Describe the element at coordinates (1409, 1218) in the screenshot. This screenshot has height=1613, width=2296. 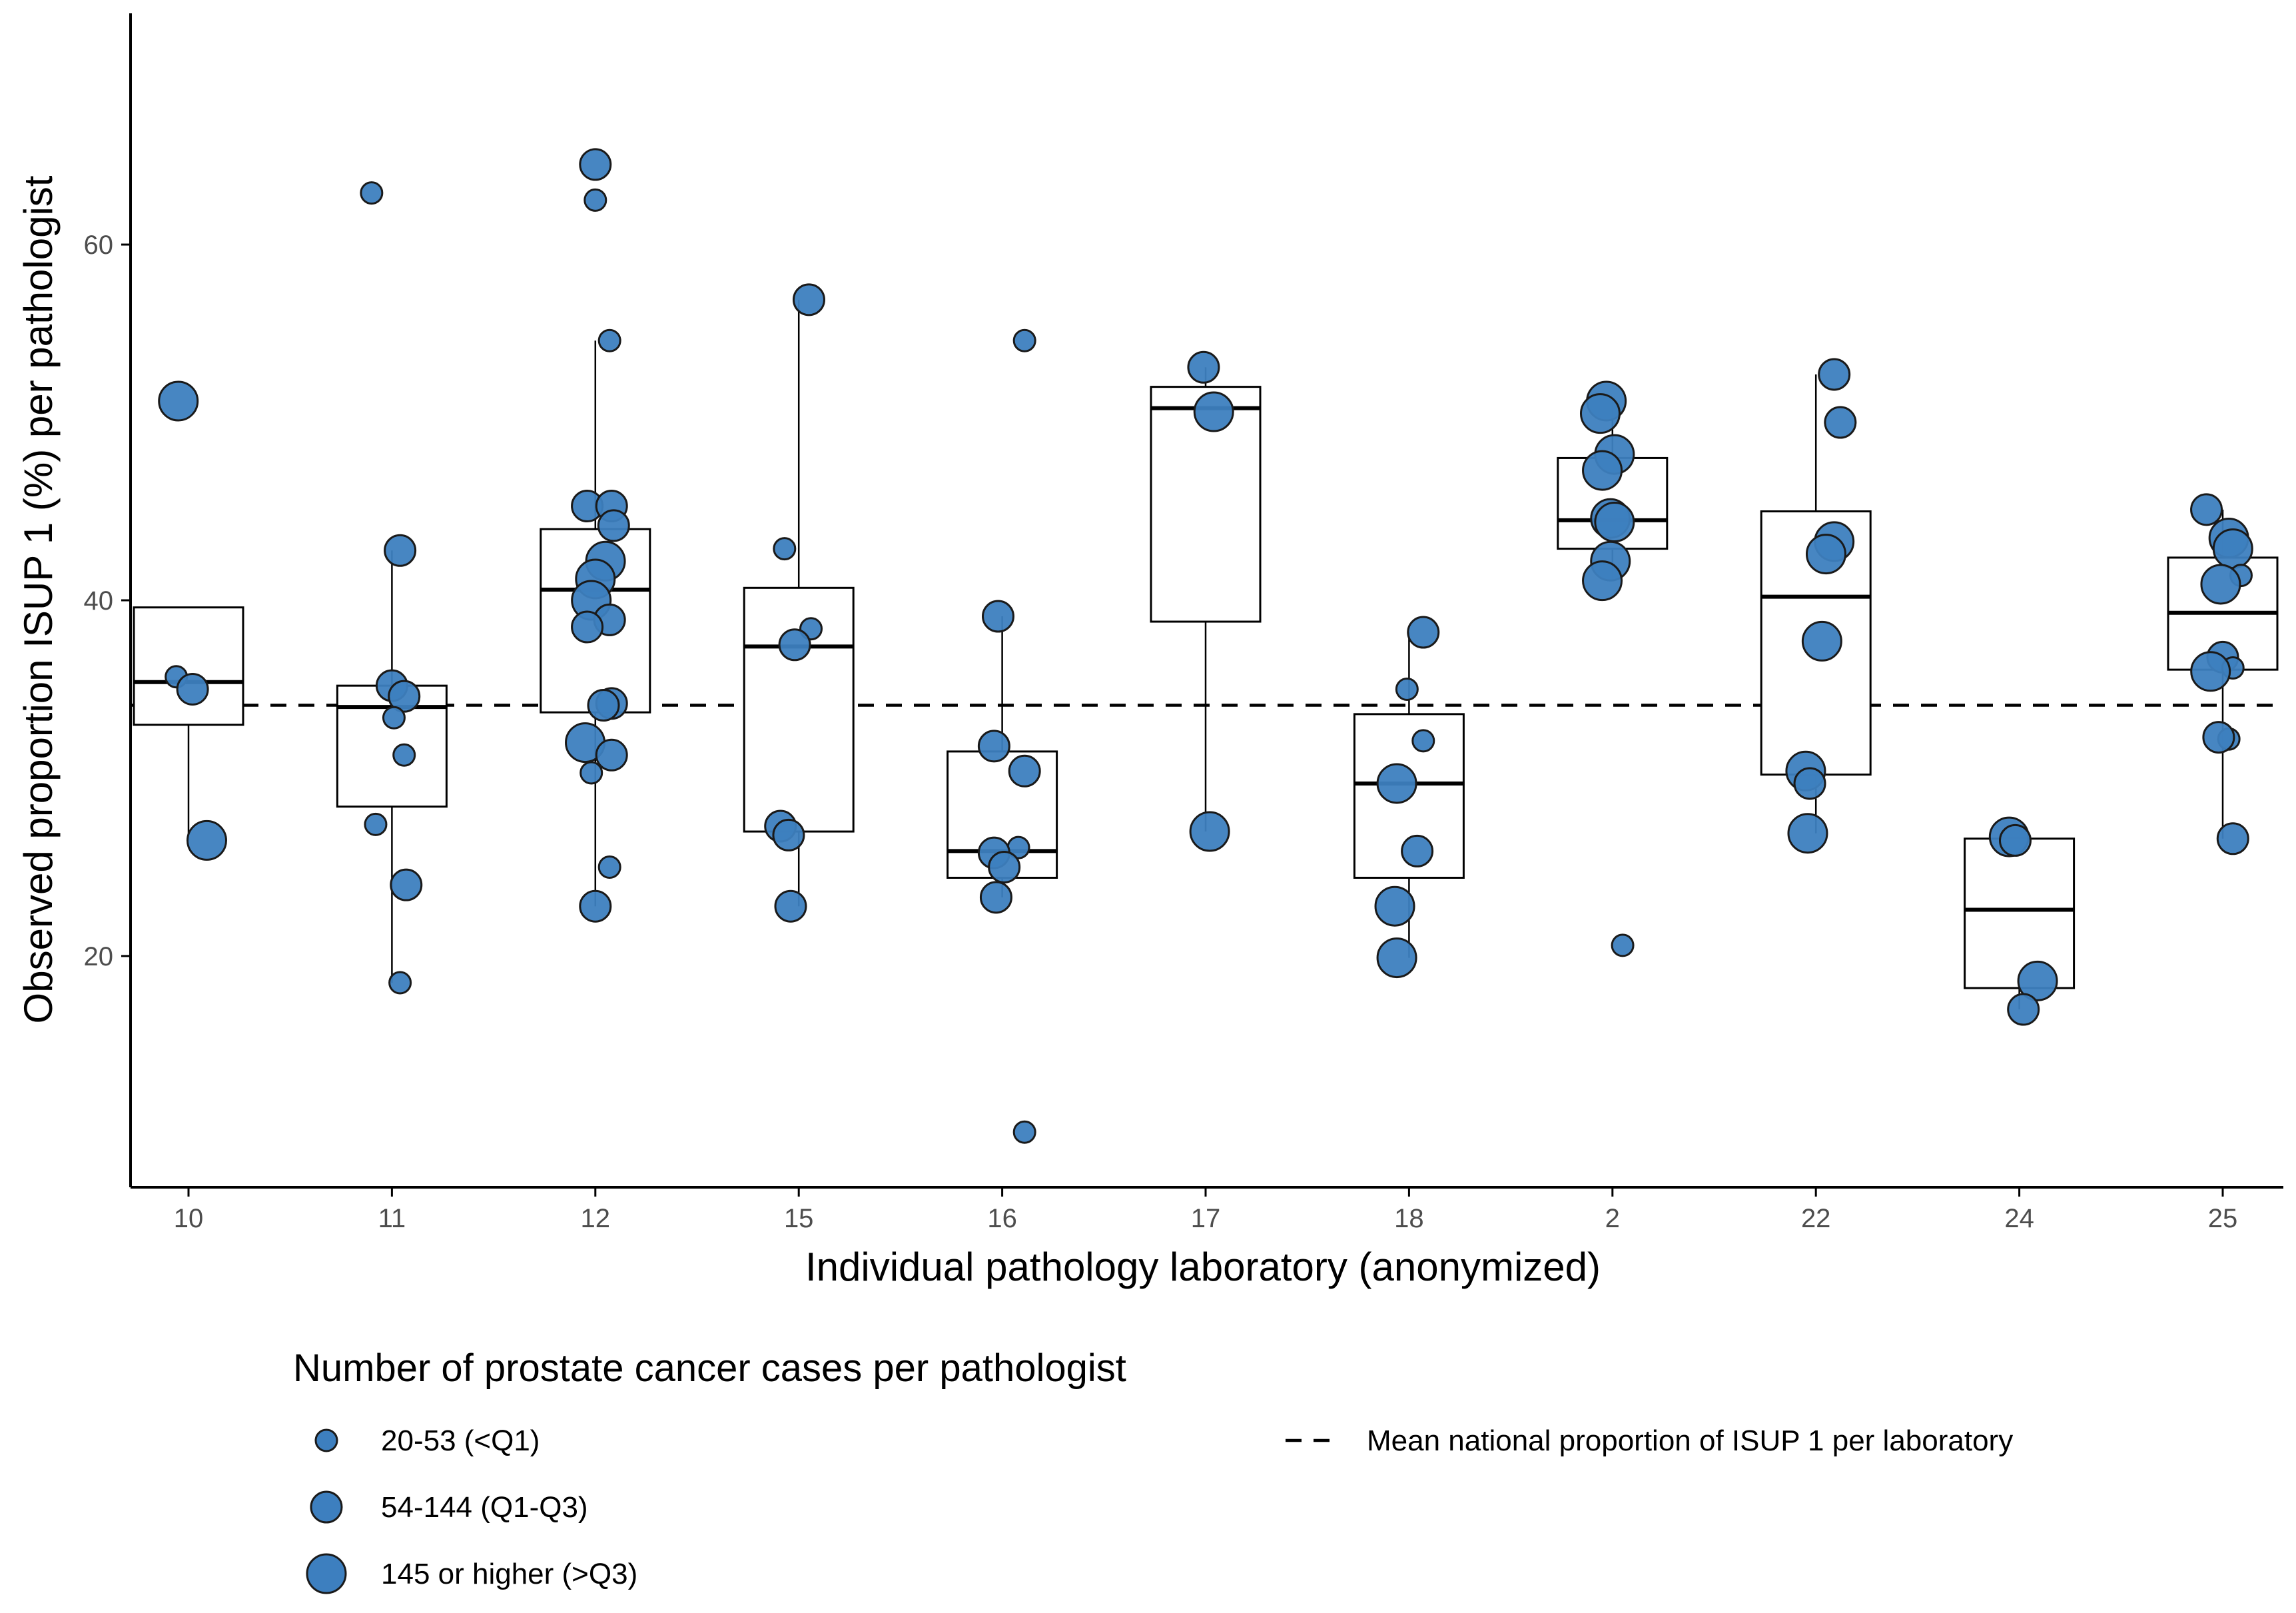
I see `x-tick-label: 18` at that location.